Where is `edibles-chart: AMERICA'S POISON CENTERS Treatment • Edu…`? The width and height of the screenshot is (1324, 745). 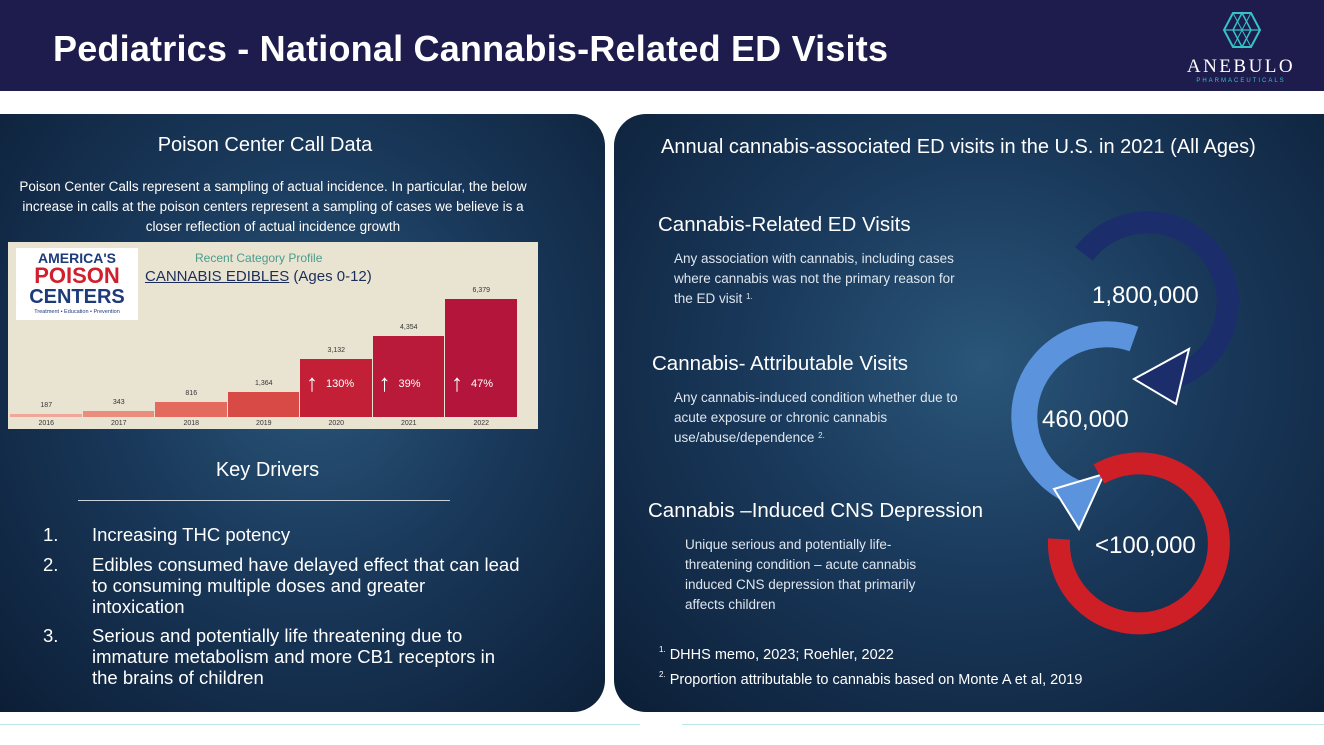
edibles-chart: AMERICA'S POISON CENTERS Treatment • Edu… is located at coordinates (273, 335).